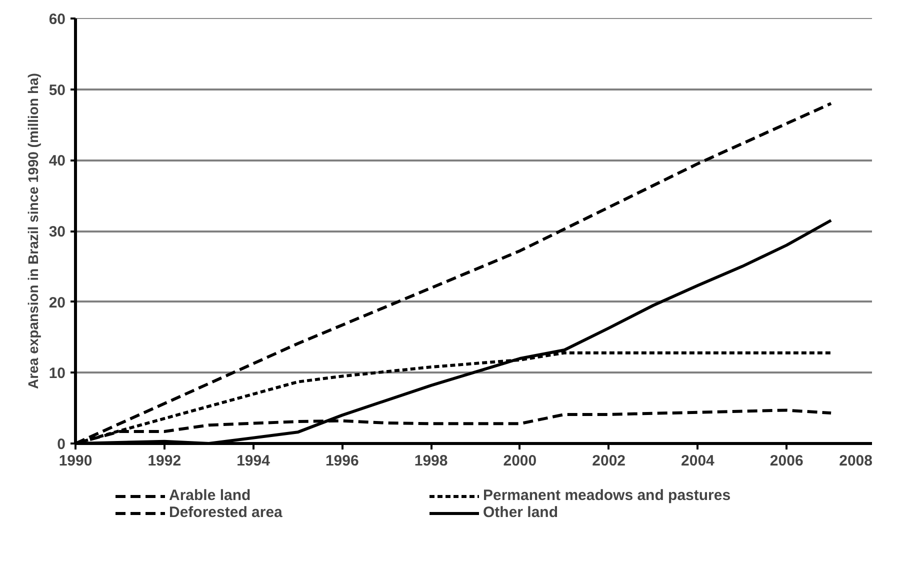 This screenshot has width=923, height=570. What do you see at coordinates (57, 161) in the screenshot?
I see `y-tick-label: 40` at bounding box center [57, 161].